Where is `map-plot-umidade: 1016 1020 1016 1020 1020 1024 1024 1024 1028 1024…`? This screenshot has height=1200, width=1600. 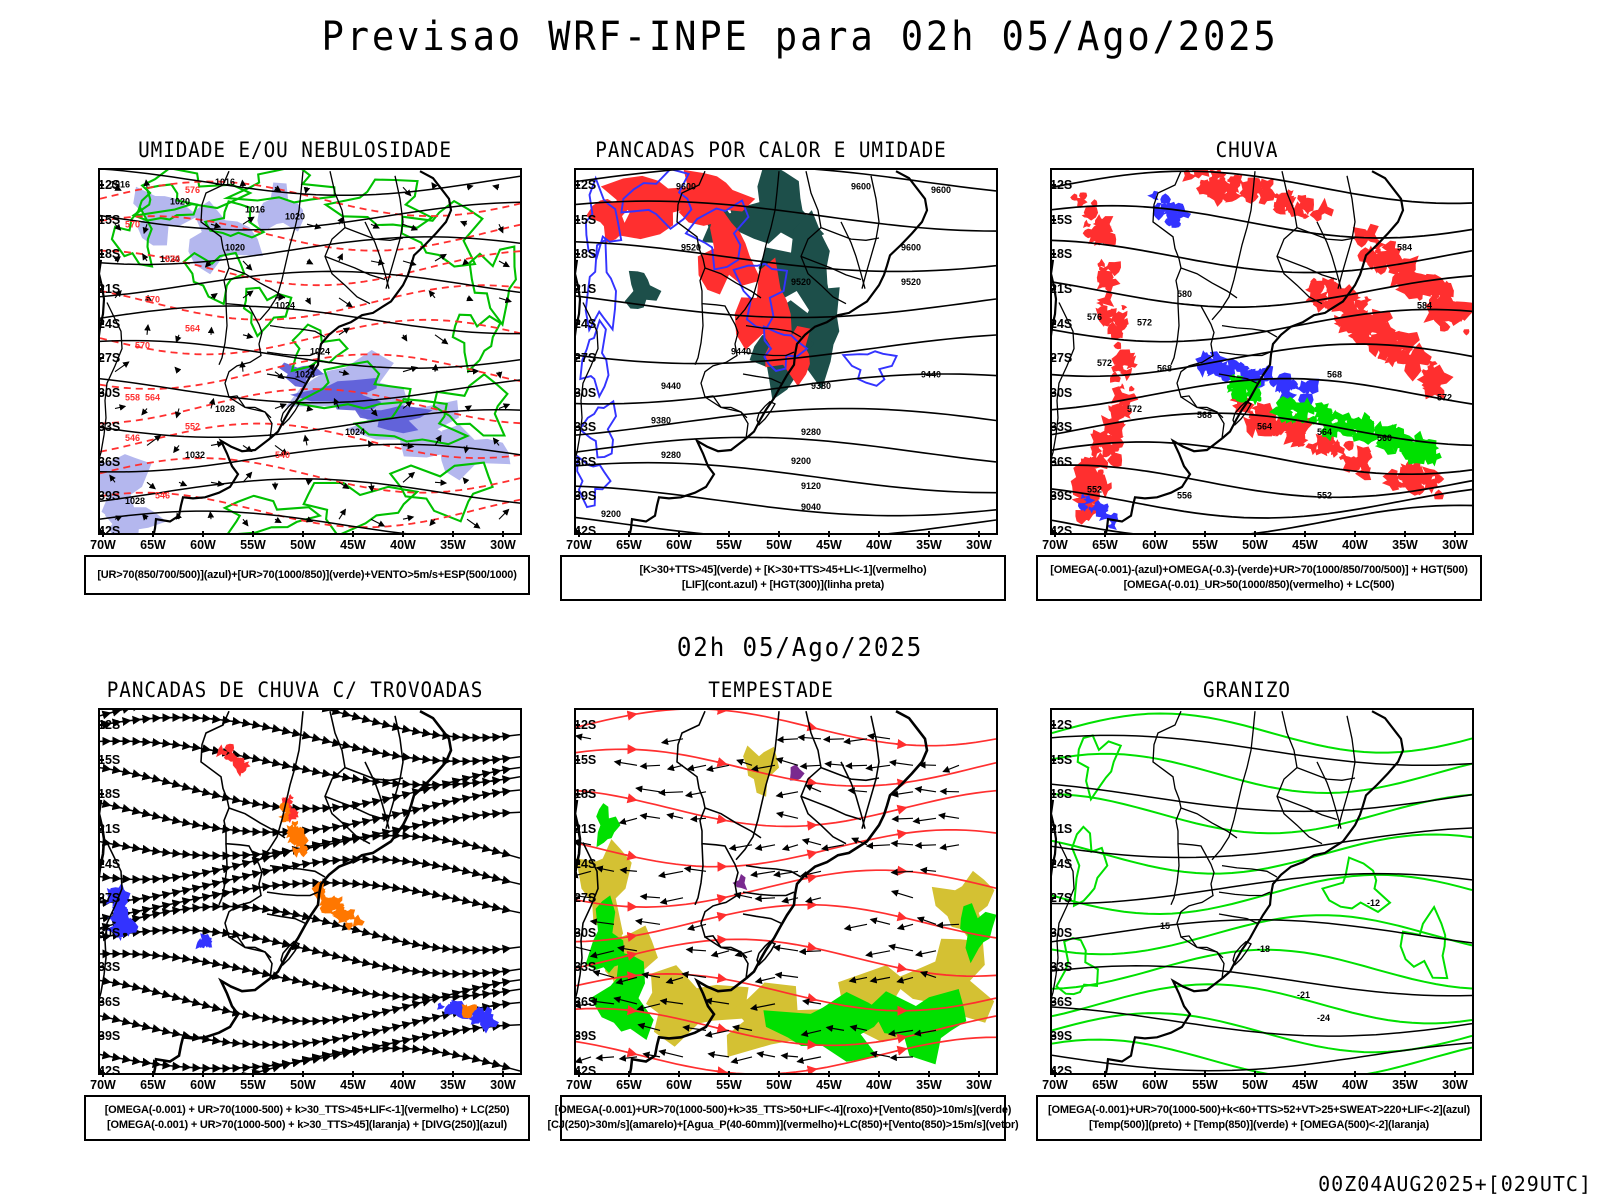
map-plot-umidade: 1016 1020 1016 1020 1020 1024 1024 1024 1028 1024… is located at coordinates (310, 351).